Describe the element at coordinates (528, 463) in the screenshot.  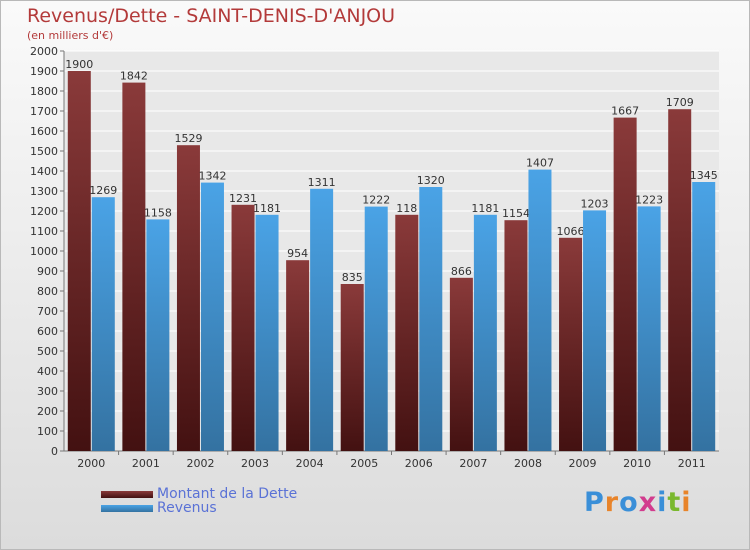
I see `x-tick-label: 2008` at that location.